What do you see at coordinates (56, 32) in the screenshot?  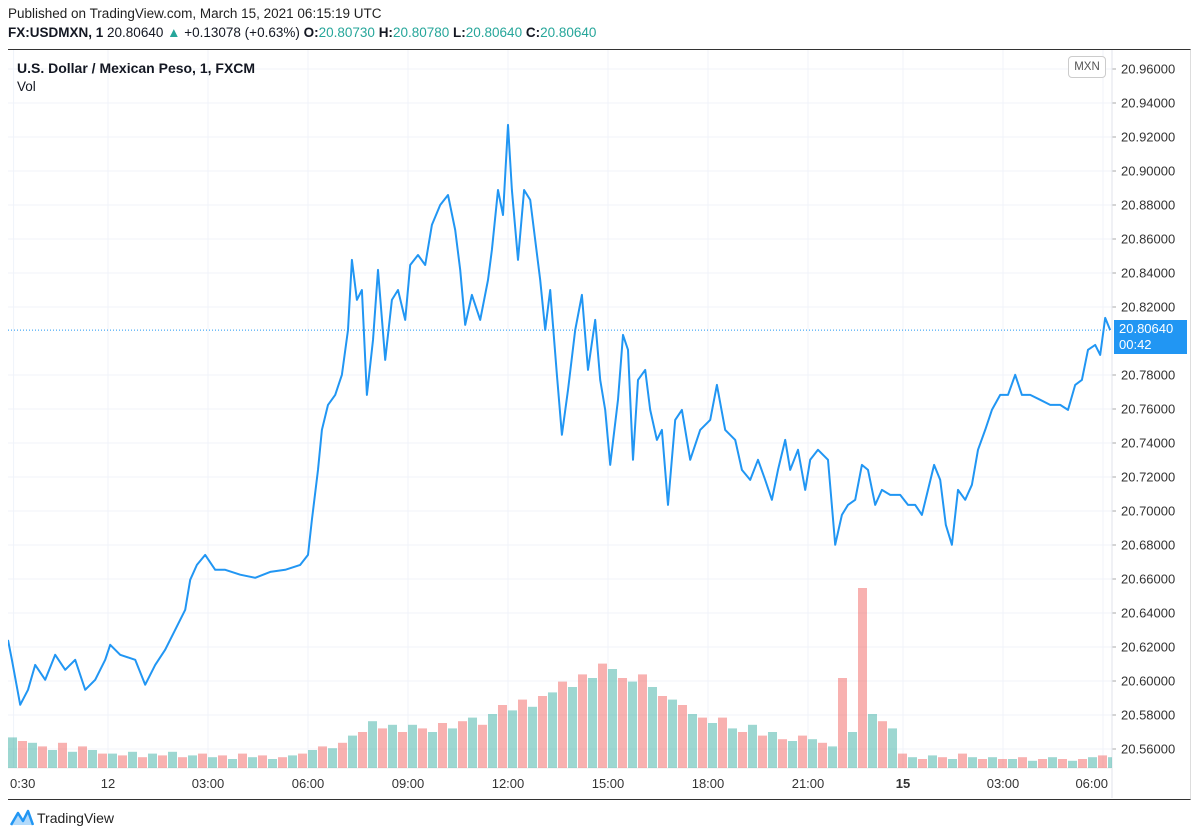 I see `symbol-name: FX:USDMXN, 1` at bounding box center [56, 32].